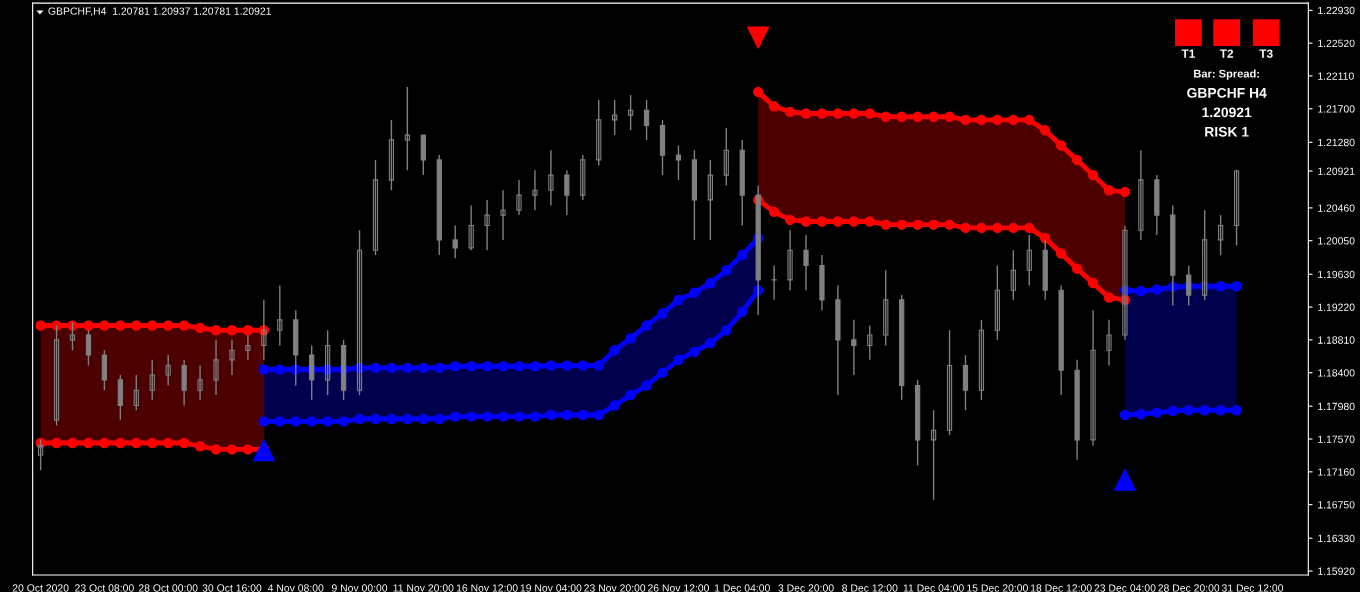 Image resolution: width=1360 pixels, height=592 pixels. I want to click on x-tick-label: 18 Dec 12:00, so click(1061, 588).